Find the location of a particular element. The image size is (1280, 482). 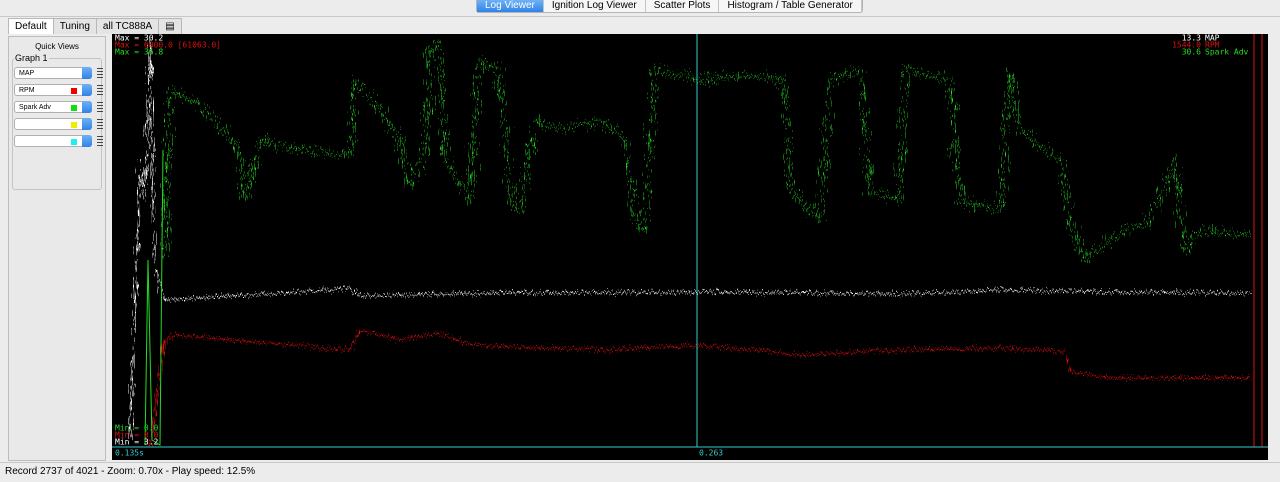

channel-select: RPM is located at coordinates (53, 90).